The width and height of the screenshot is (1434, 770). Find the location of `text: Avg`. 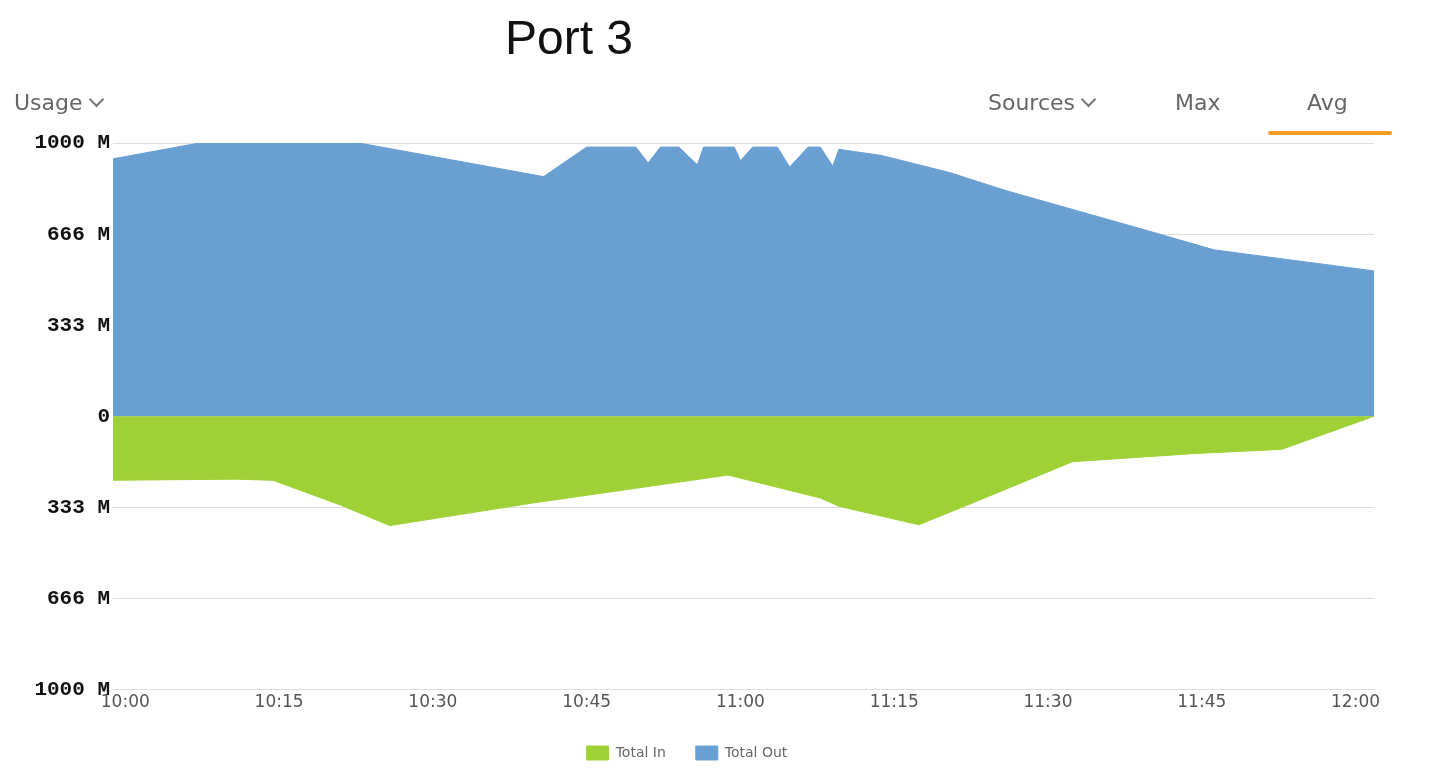

text: Avg is located at coordinates (1327, 102).